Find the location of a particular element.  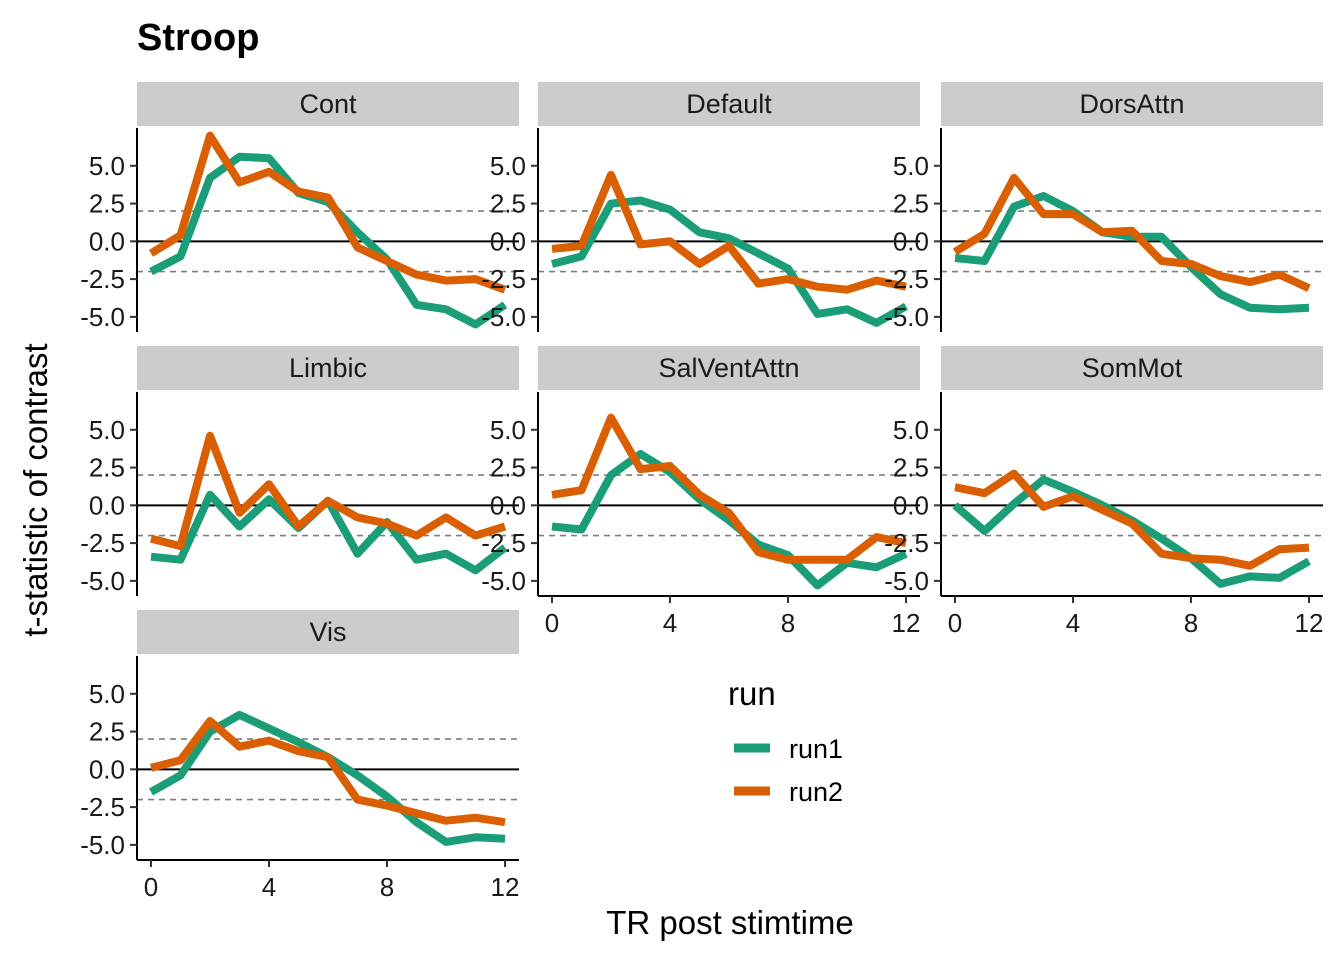

panel-vis: Vis 5.0 2.5 0.0 -2.5 -5.0 0 4 8 12 is located at coordinates (299, 756).